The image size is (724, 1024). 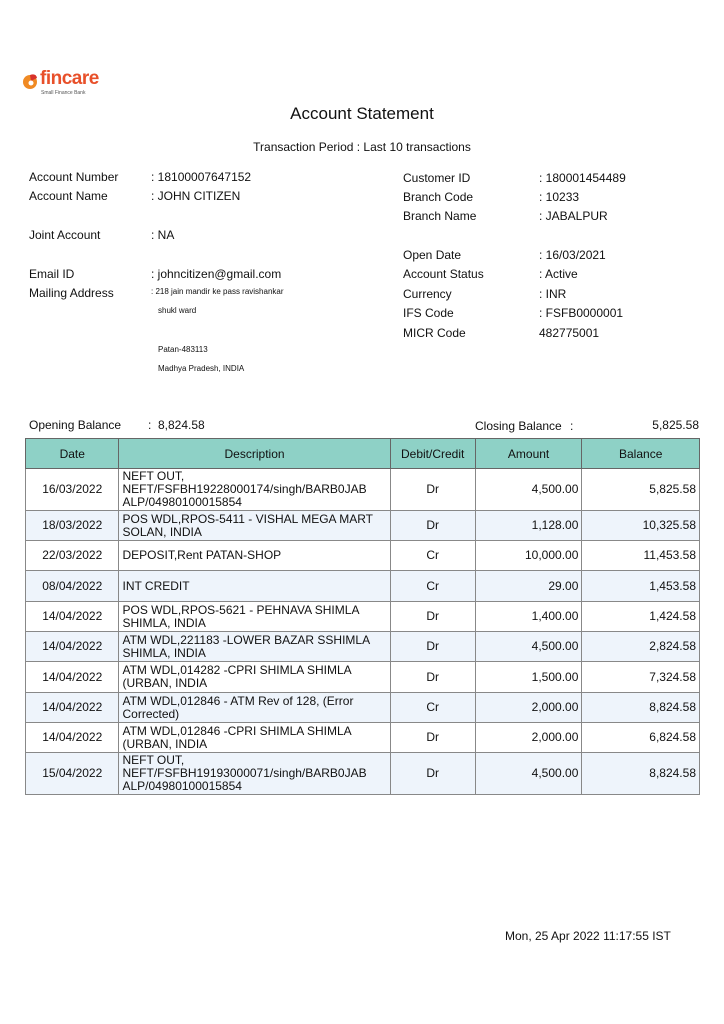 I want to click on closing-balance-value: 5,825.58, so click(x=675, y=425).